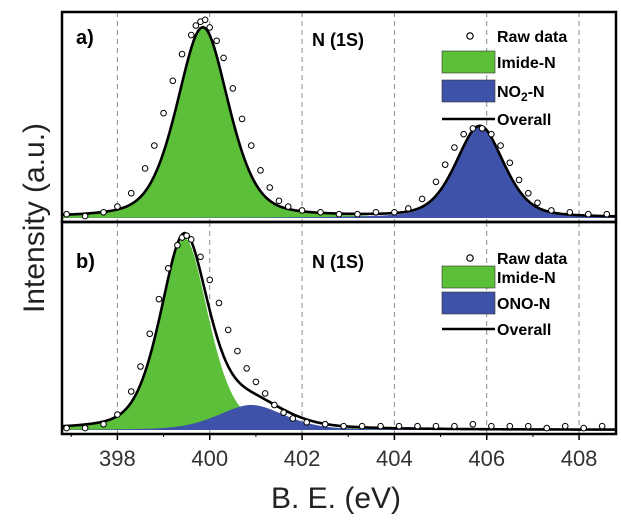  Describe the element at coordinates (468, 303) in the screenshot. I see `legend-b-ono-swatch` at that location.